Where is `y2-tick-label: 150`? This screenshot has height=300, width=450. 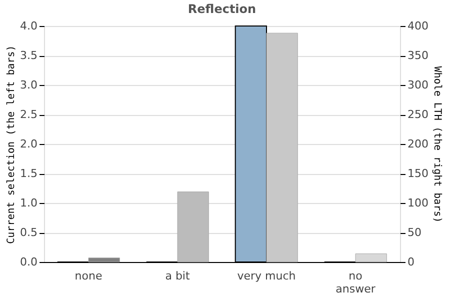
y2-tick-label: 150 is located at coordinates (418, 173).